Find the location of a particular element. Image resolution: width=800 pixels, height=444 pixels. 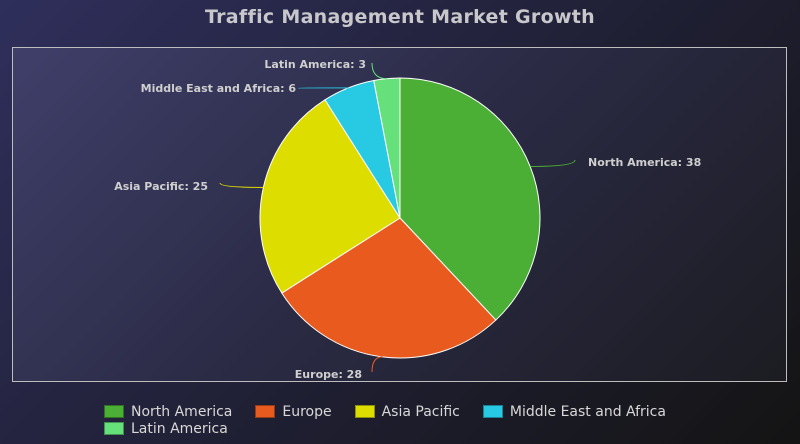

pie-slice-europe is located at coordinates (389, 288).